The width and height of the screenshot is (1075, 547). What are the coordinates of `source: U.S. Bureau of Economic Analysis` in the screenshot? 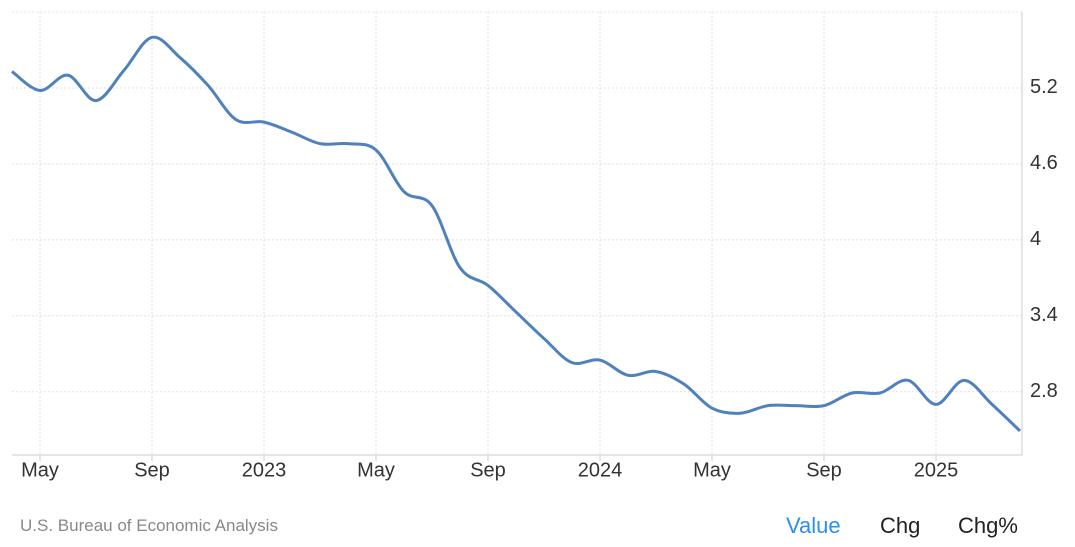 It's located at (149, 525).